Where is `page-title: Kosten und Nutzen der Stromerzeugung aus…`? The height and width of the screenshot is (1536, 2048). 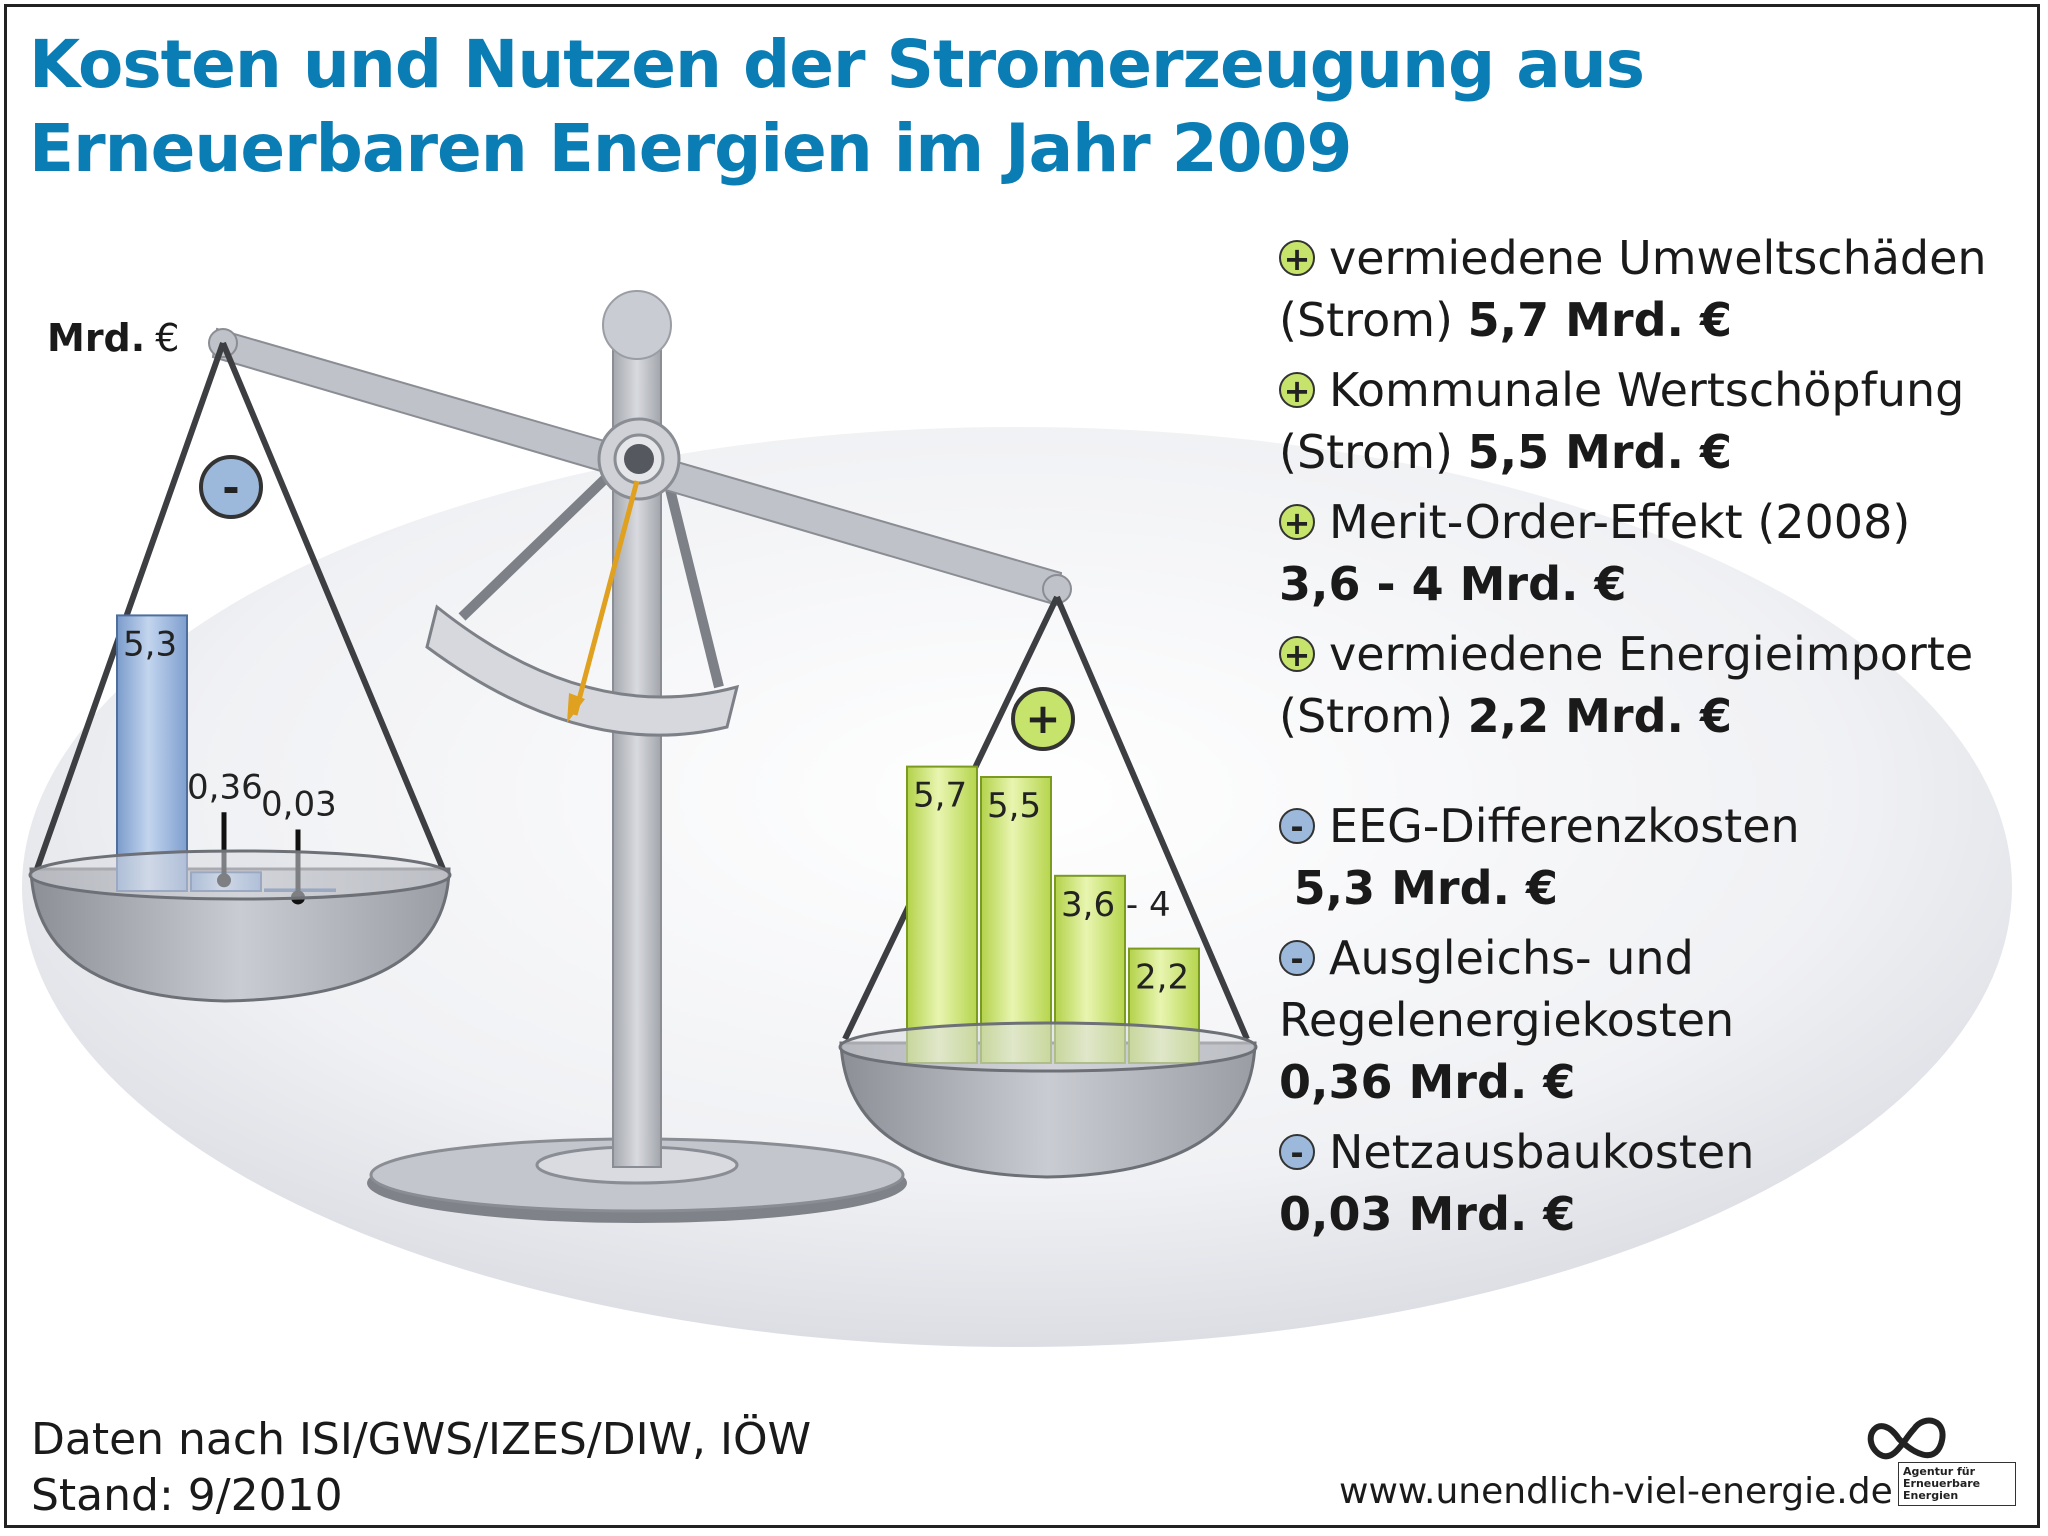 page-title: Kosten und Nutzen der Stromerzeugung aus… is located at coordinates (837, 107).